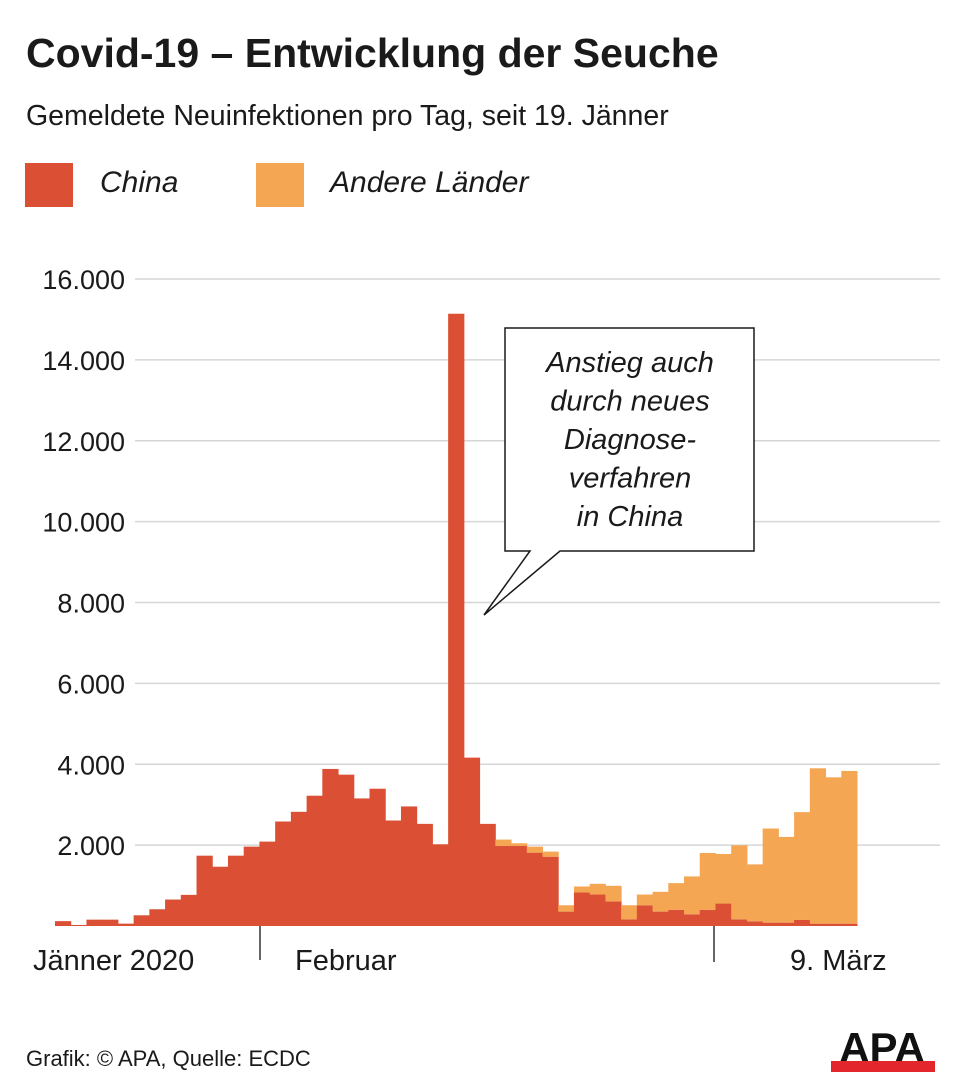  Describe the element at coordinates (429, 182) in the screenshot. I see `legend-label-andere: Andere Länder` at that location.